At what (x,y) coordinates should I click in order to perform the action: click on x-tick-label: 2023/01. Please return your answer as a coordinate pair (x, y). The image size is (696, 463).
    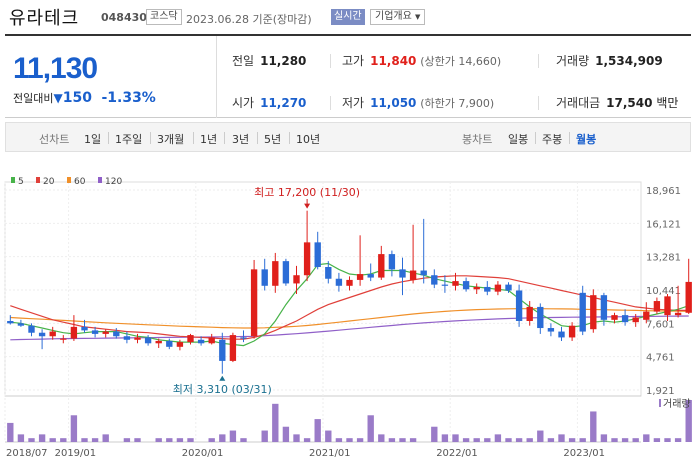
    Looking at the image, I should click on (584, 453).